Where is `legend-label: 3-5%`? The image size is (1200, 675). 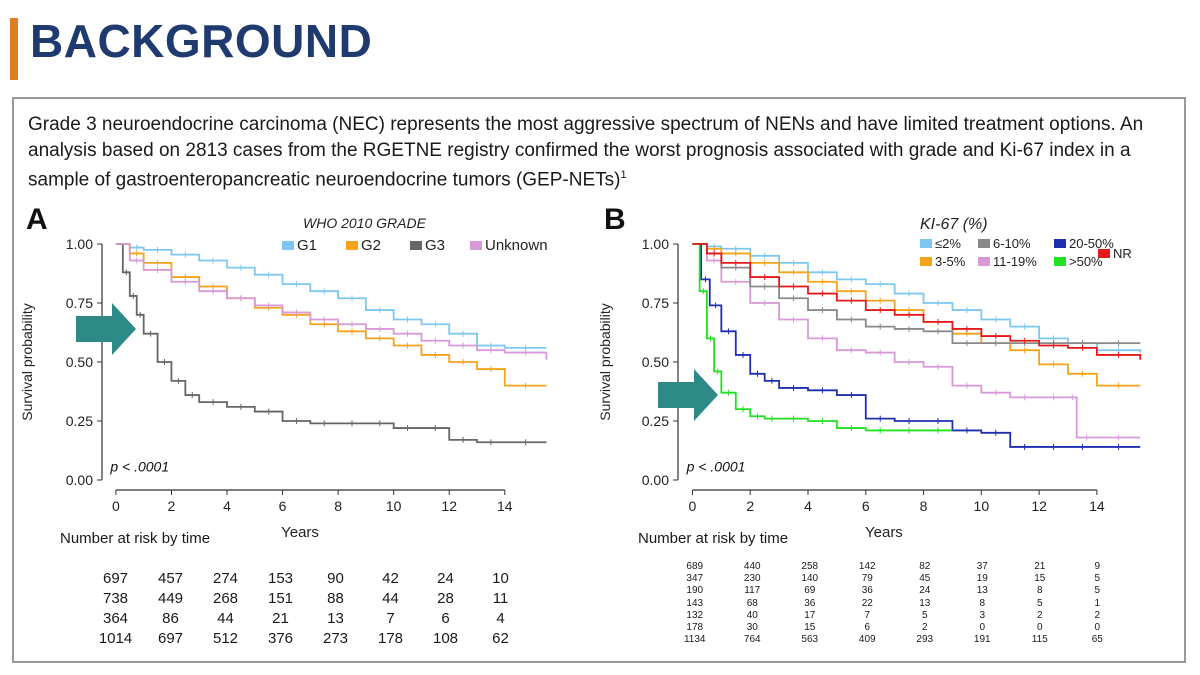
legend-label: 3-5% is located at coordinates (950, 261).